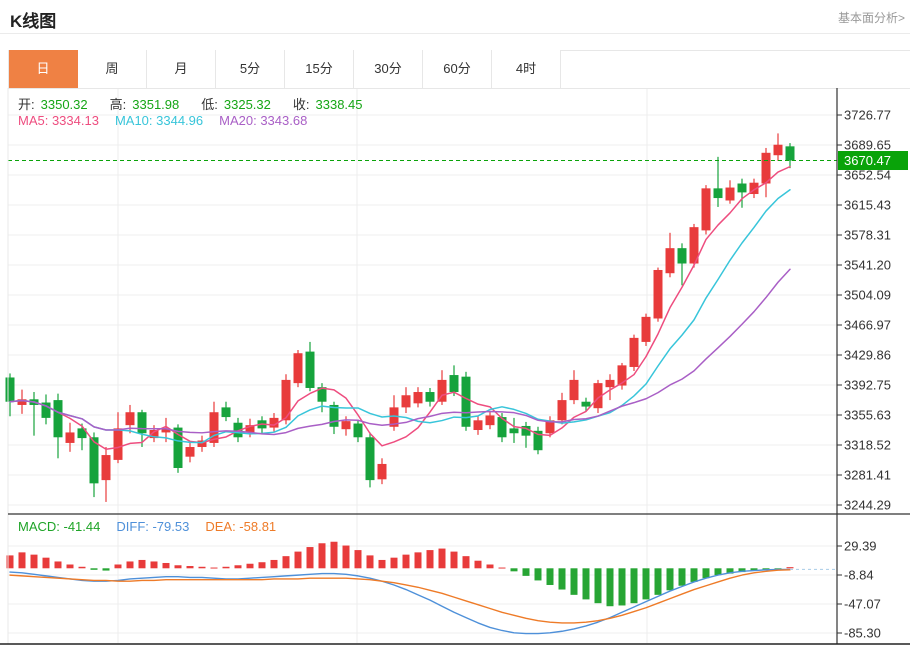  I want to click on tab-period-7: 4时, so click(526, 69).